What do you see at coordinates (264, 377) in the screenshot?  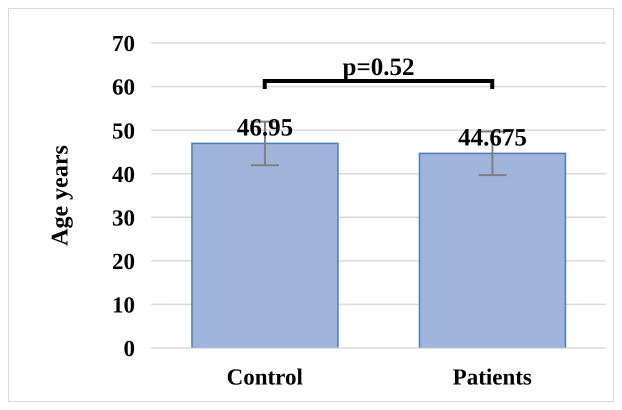 I see `x-tick-label: Control` at bounding box center [264, 377].